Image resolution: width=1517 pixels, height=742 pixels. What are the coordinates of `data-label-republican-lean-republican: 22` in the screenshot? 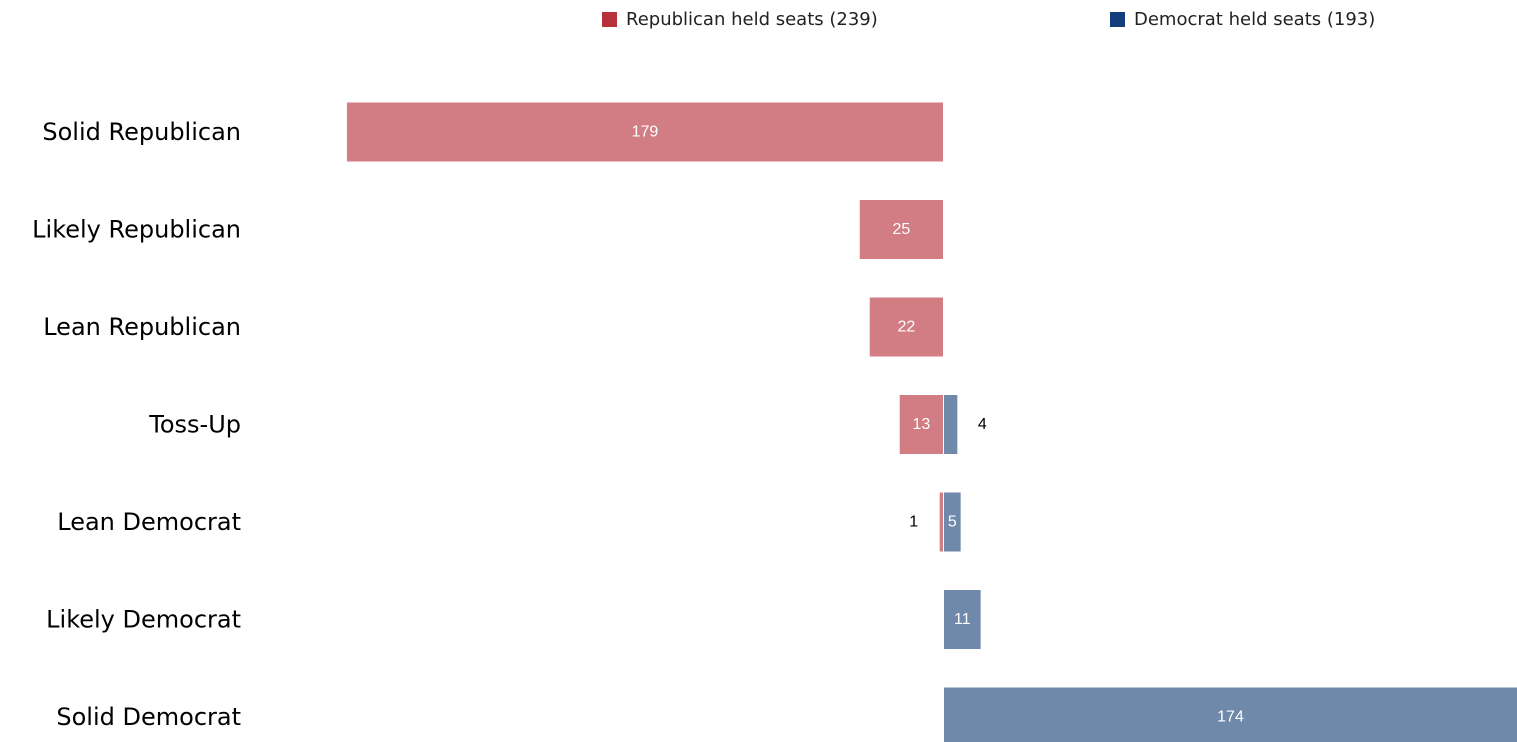 It's located at (906, 327).